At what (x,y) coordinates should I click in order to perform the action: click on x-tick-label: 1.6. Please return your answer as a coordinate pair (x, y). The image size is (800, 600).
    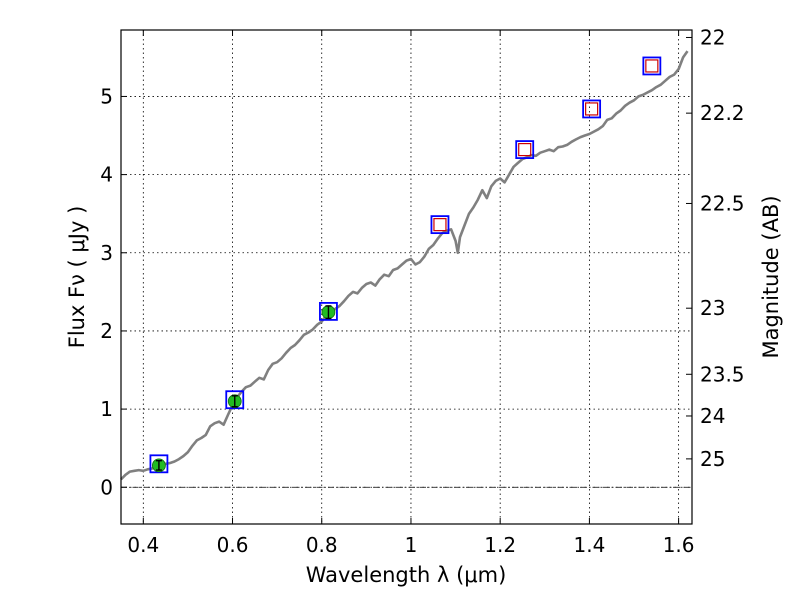
    Looking at the image, I should click on (679, 545).